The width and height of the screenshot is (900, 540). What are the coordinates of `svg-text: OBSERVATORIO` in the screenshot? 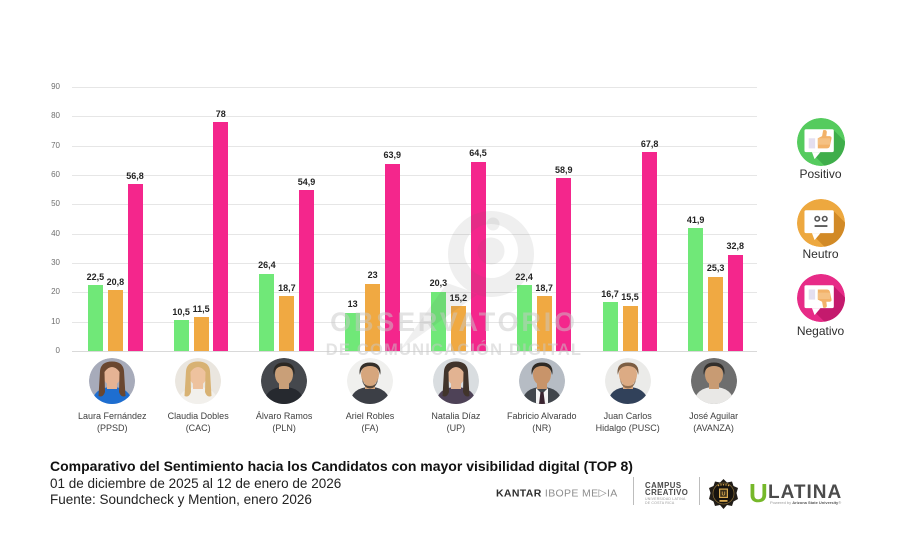 It's located at (454, 322).